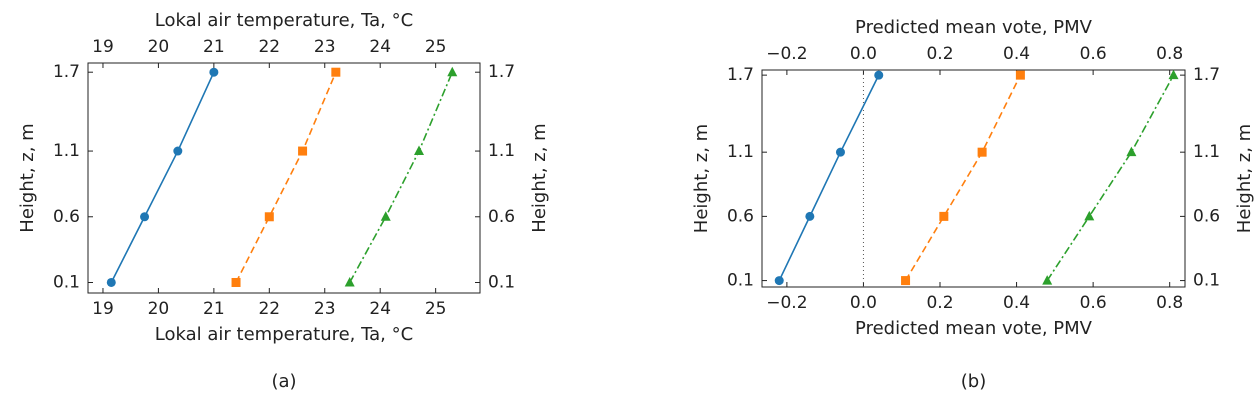 The width and height of the screenshot is (1255, 406). I want to click on x-tick-label: 21, so click(214, 309).